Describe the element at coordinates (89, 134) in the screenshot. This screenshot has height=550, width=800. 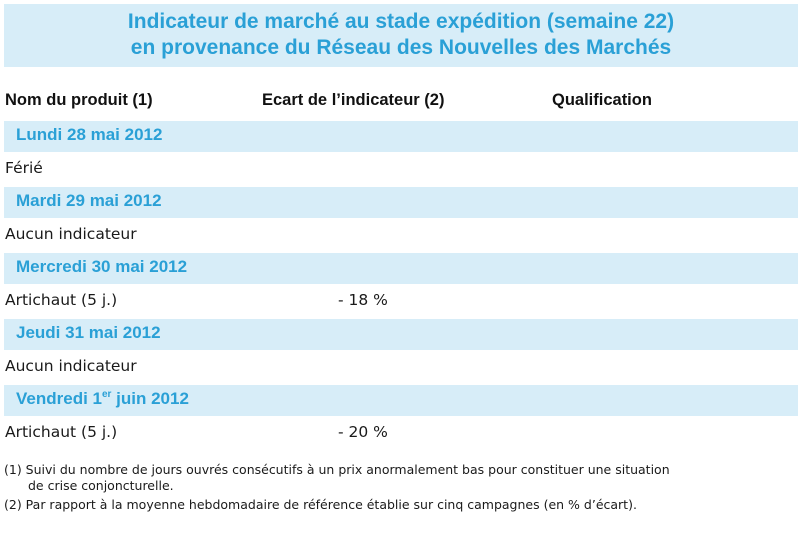
I see `day-label: Lundi 28 mai 2012` at that location.